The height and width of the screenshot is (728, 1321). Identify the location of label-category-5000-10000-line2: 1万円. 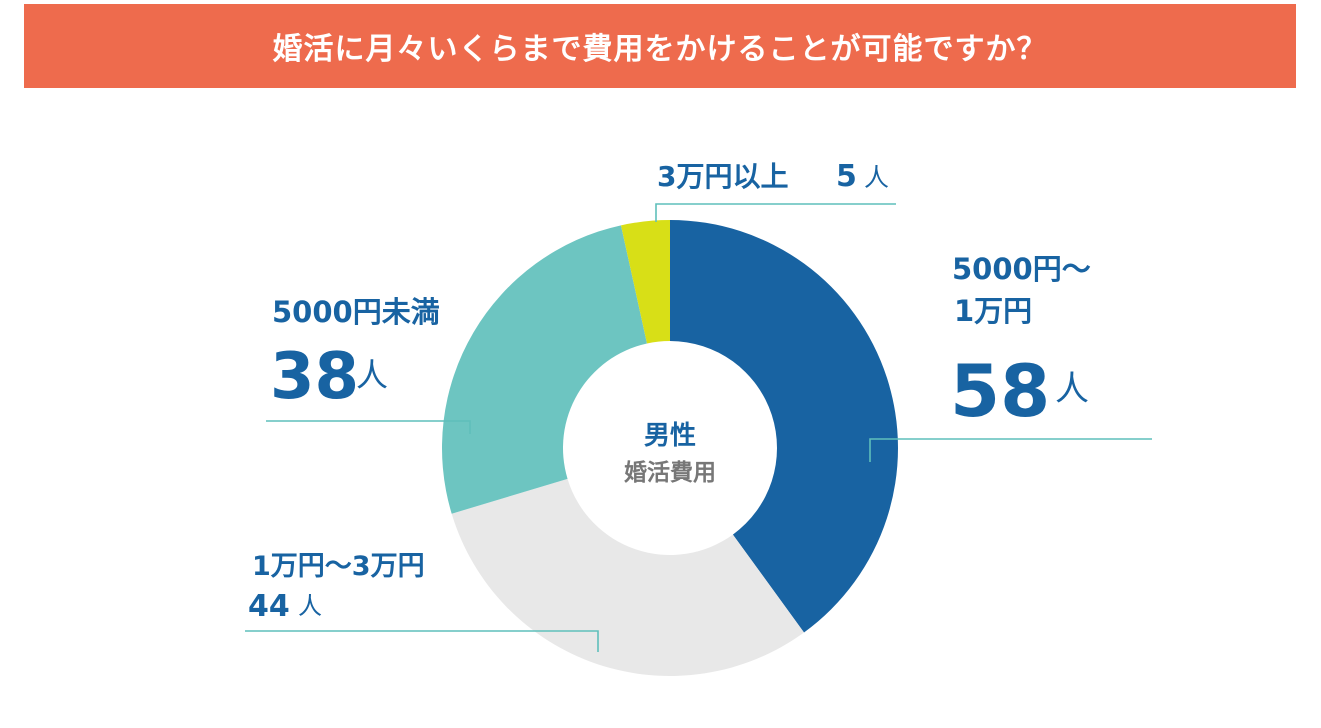
(993, 311).